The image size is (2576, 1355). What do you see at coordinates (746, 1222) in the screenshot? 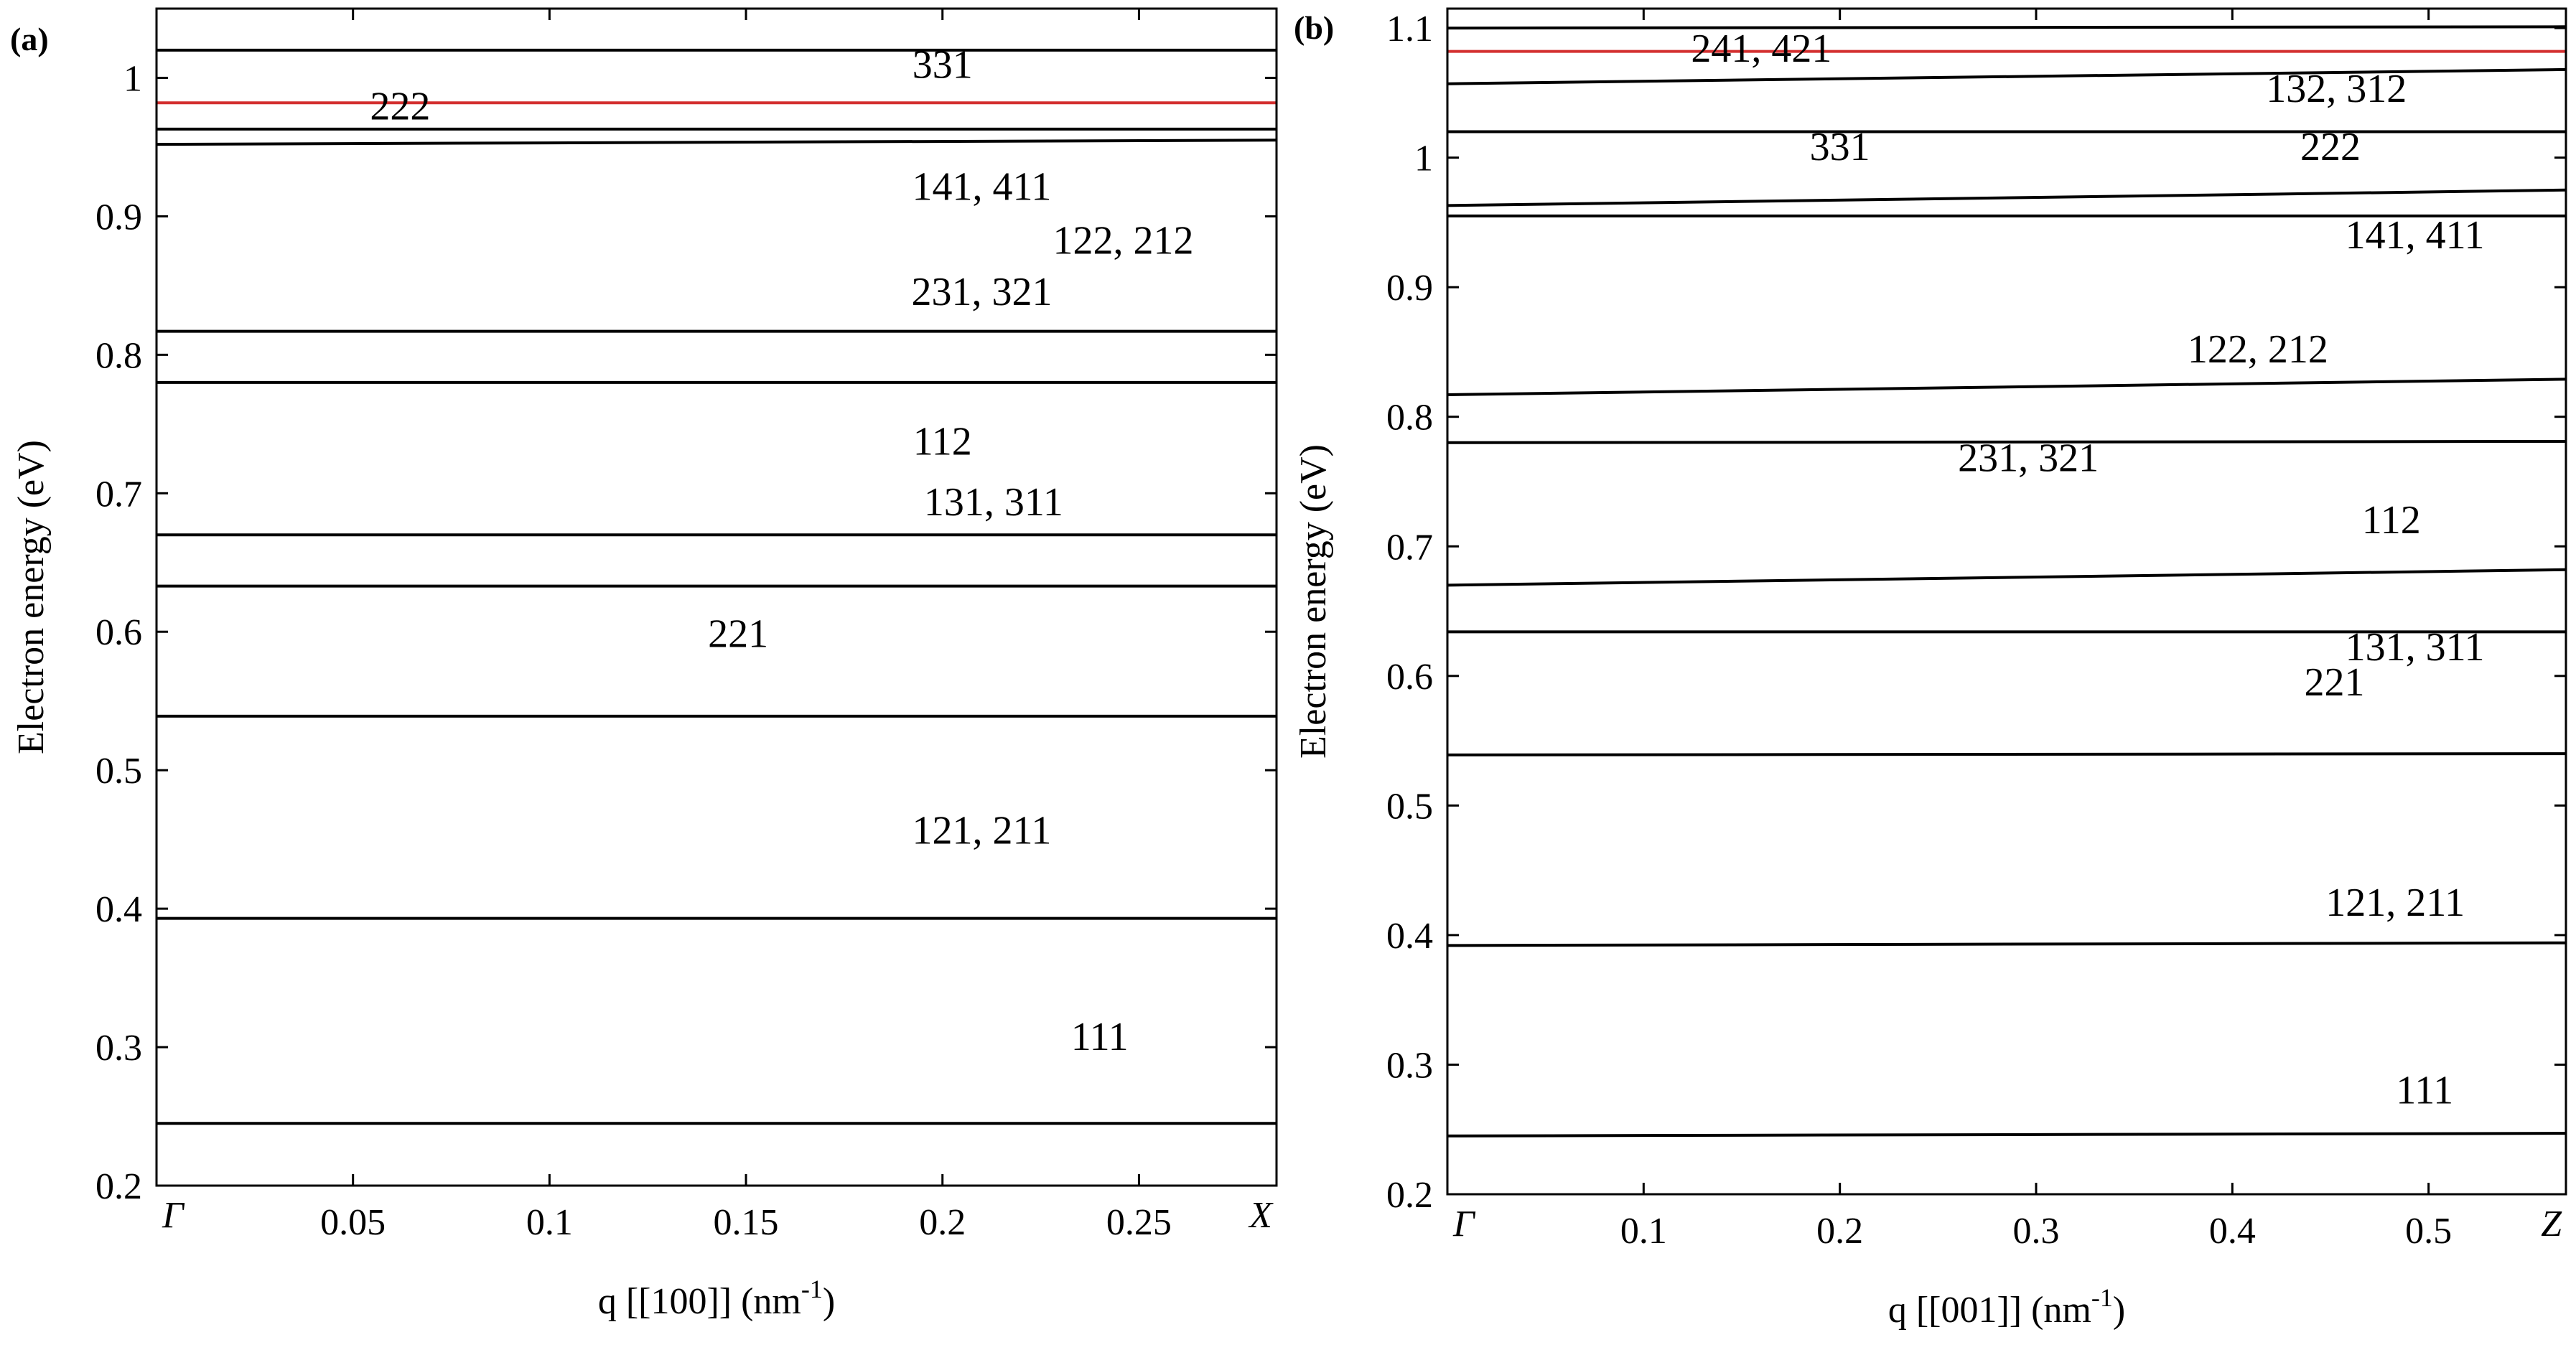
I see `x-tick-label: 0.15` at bounding box center [746, 1222].